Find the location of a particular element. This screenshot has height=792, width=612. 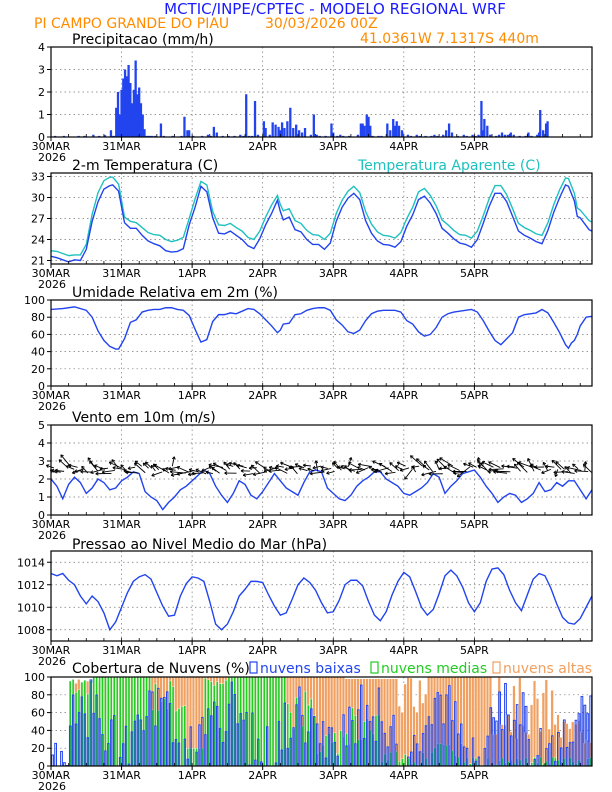

x-tick-label: 31MAR is located at coordinates (121, 524).